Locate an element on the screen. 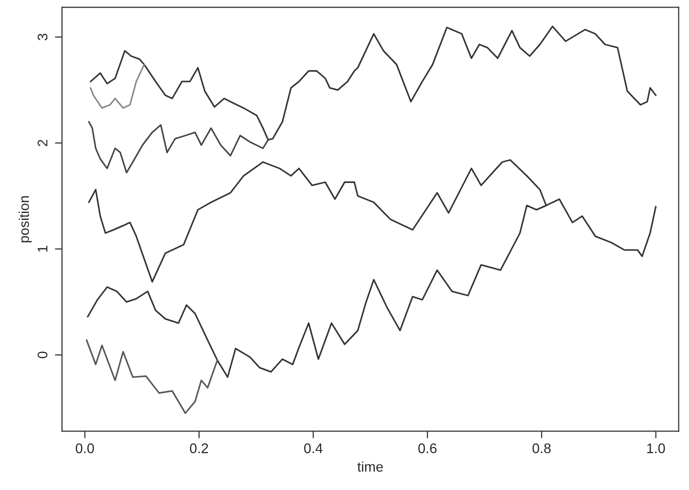 The height and width of the screenshot is (490, 689). x-tick-label: 0.4 is located at coordinates (313, 448).